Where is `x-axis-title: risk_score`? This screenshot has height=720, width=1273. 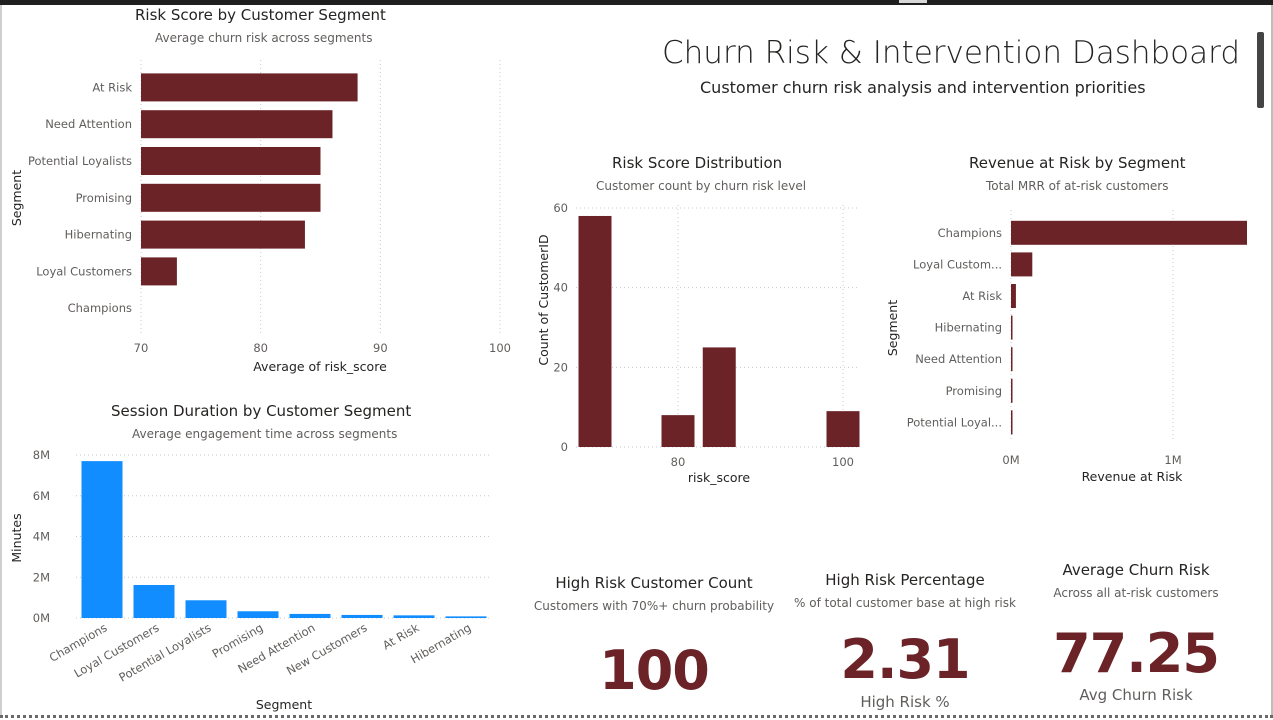
x-axis-title: risk_score is located at coordinates (719, 477).